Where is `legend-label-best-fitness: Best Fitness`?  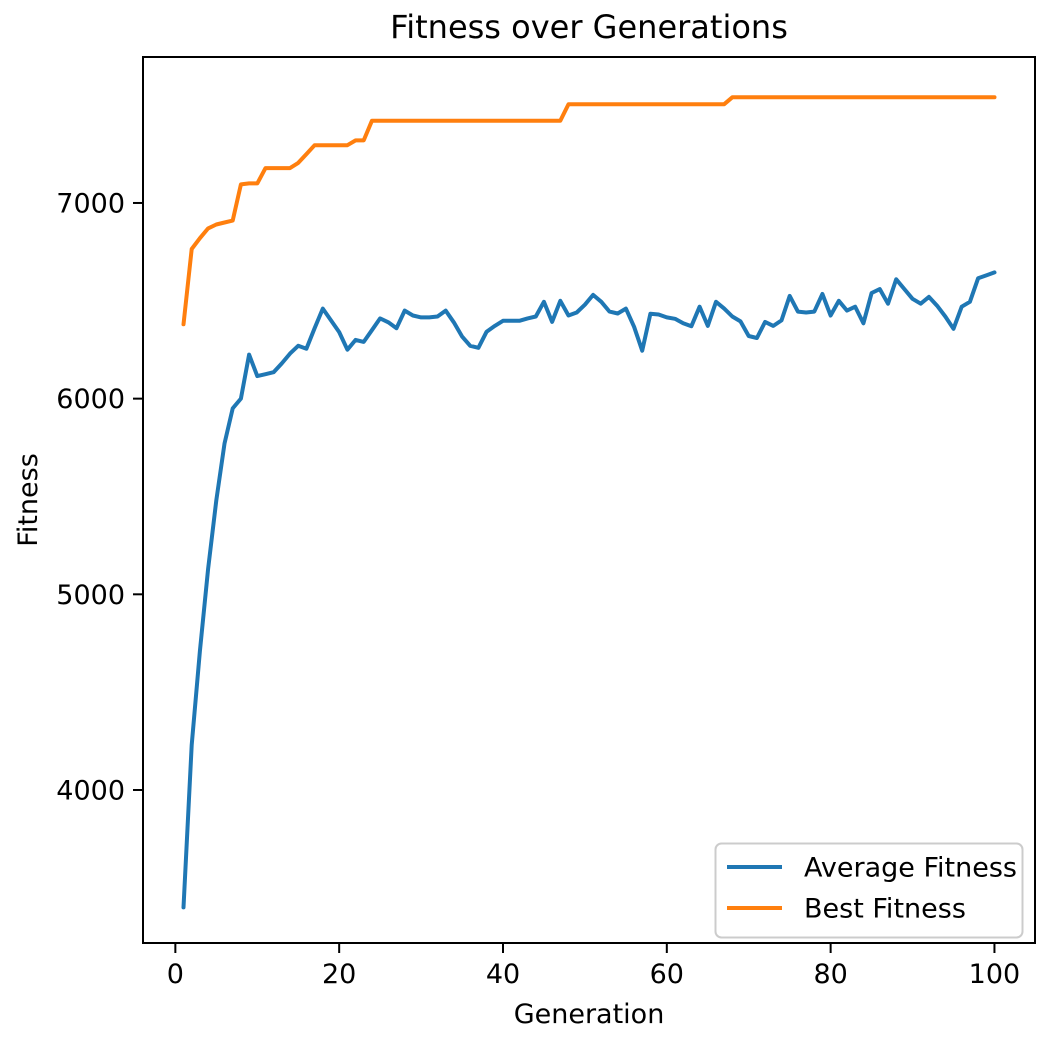
legend-label-best-fitness: Best Fitness is located at coordinates (885, 909).